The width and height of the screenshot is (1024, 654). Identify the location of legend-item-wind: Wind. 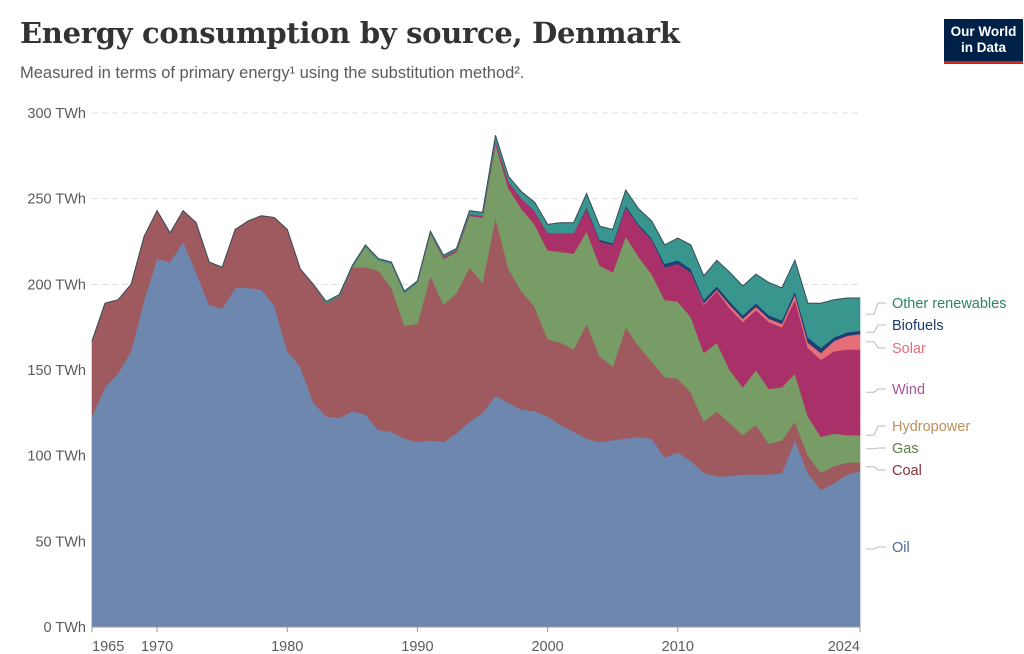
(895, 390).